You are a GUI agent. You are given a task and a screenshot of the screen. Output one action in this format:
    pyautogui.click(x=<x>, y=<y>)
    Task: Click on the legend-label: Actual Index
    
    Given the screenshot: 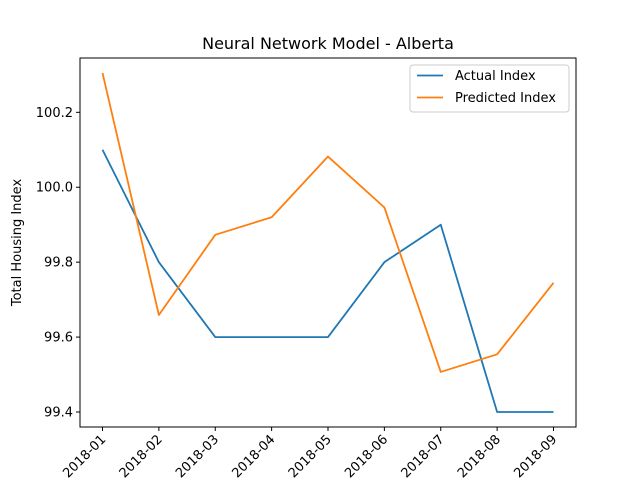 What is the action you would take?
    pyautogui.click(x=495, y=76)
    